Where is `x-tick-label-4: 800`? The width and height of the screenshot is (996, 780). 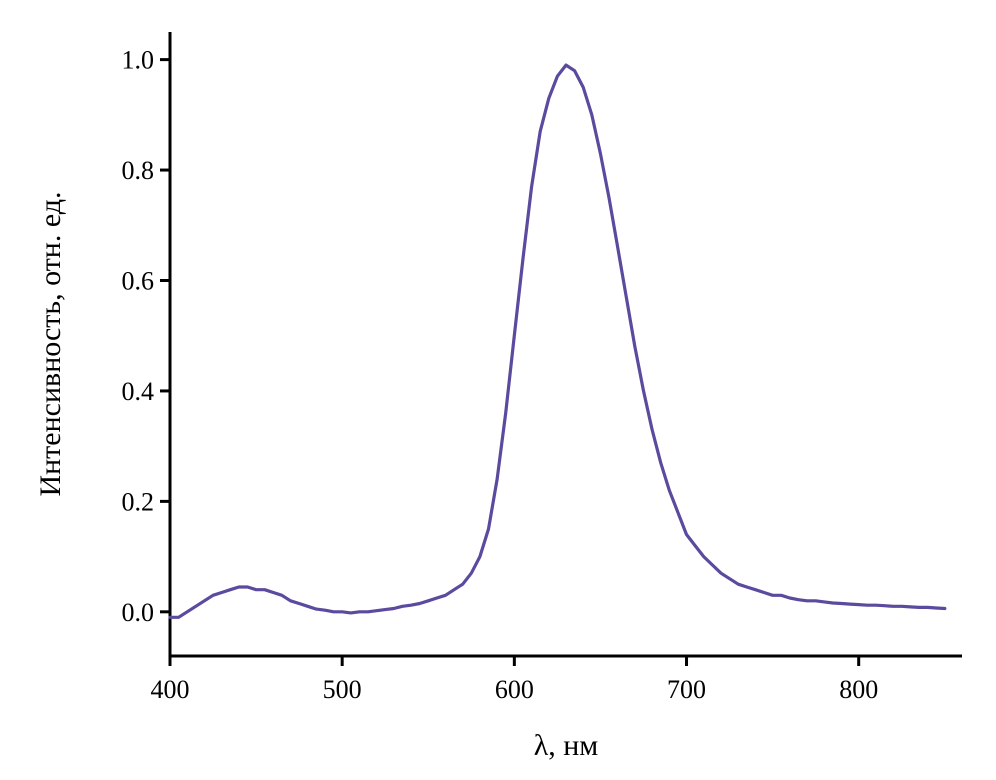 x-tick-label-4: 800 is located at coordinates (858, 689).